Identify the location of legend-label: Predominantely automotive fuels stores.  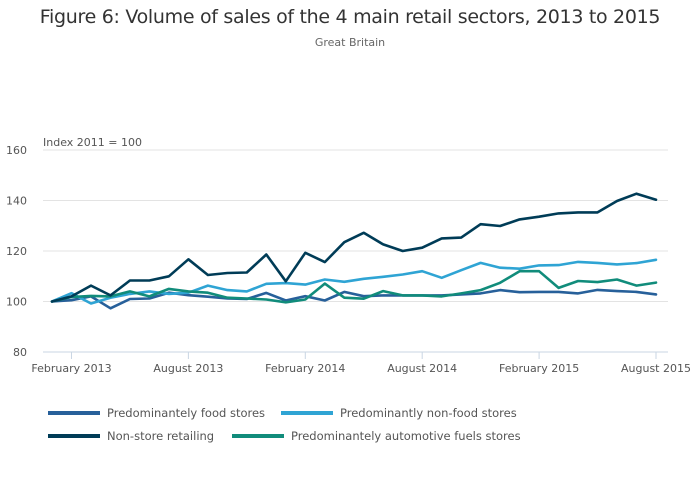
(406, 436).